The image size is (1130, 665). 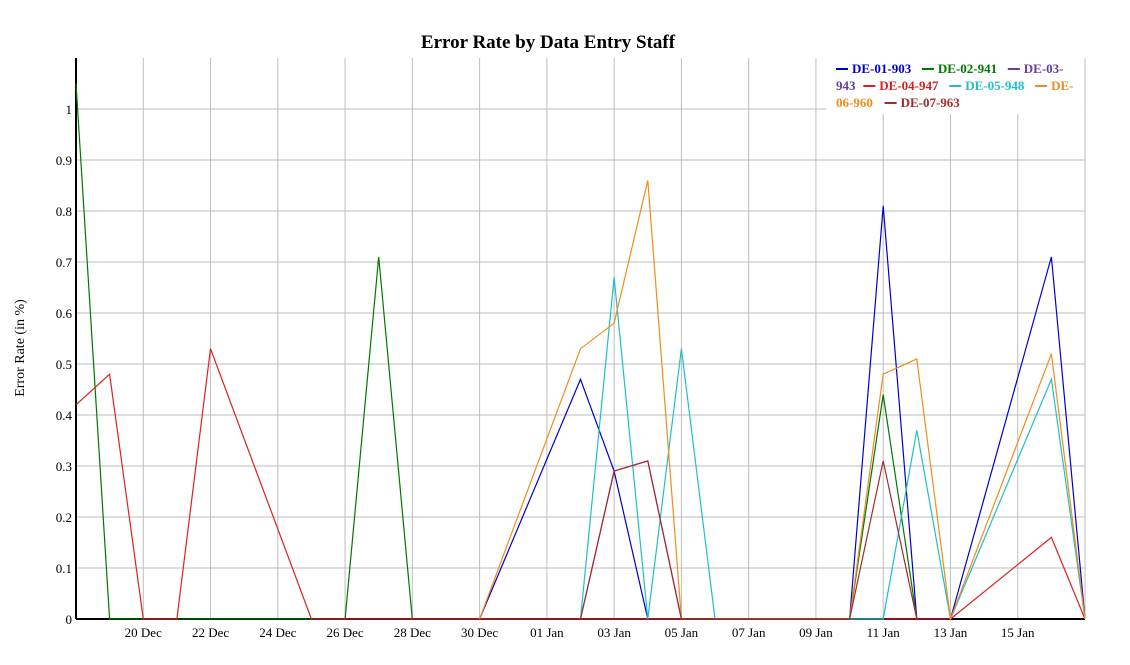 I want to click on legend-entry-text: DE-04-947, so click(x=909, y=85).